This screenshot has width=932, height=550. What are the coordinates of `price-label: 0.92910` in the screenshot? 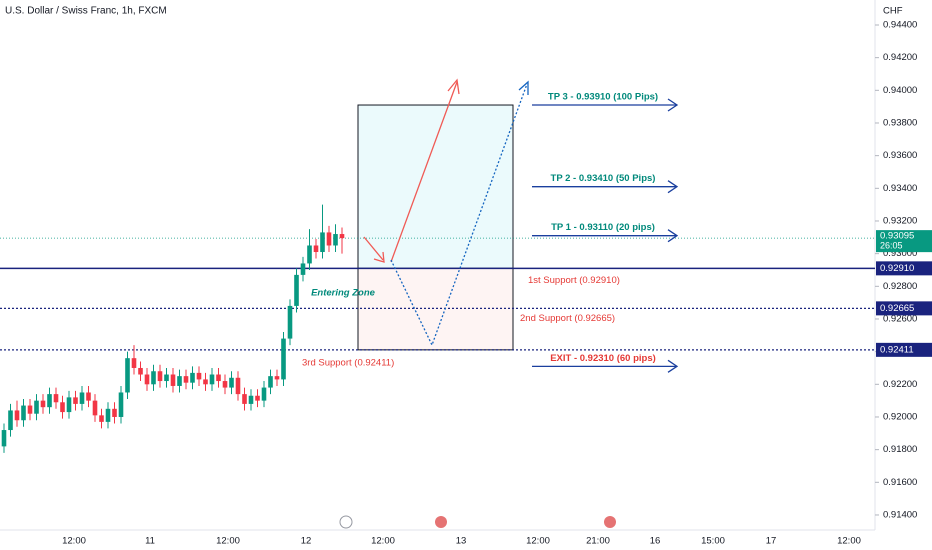 It's located at (897, 268).